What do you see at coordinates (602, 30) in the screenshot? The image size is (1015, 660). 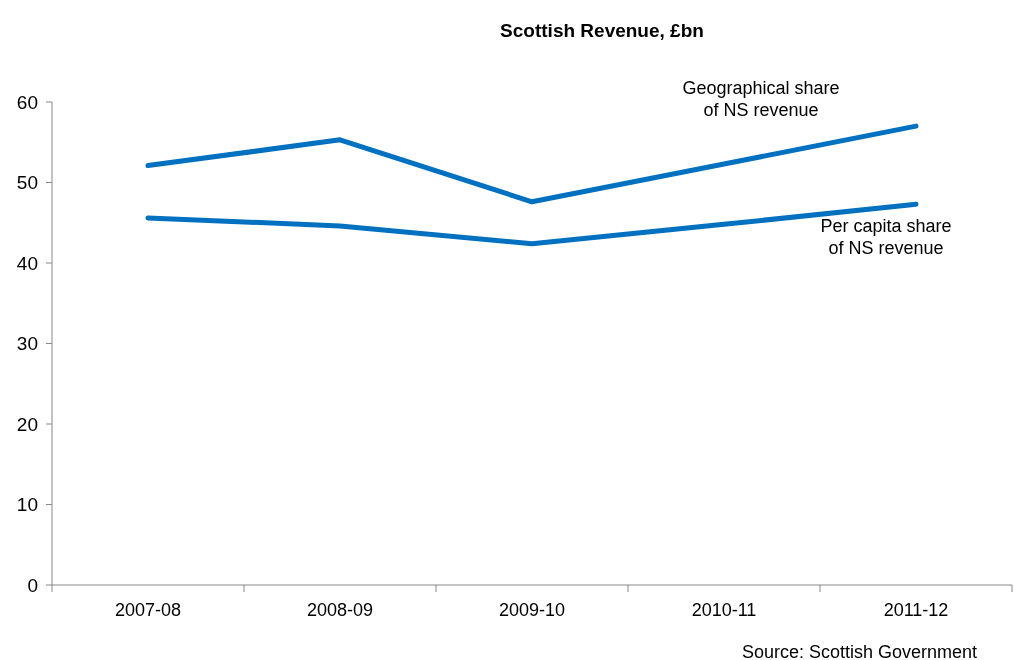 I see `chart-title: Scottish Revenue, £bn` at bounding box center [602, 30].